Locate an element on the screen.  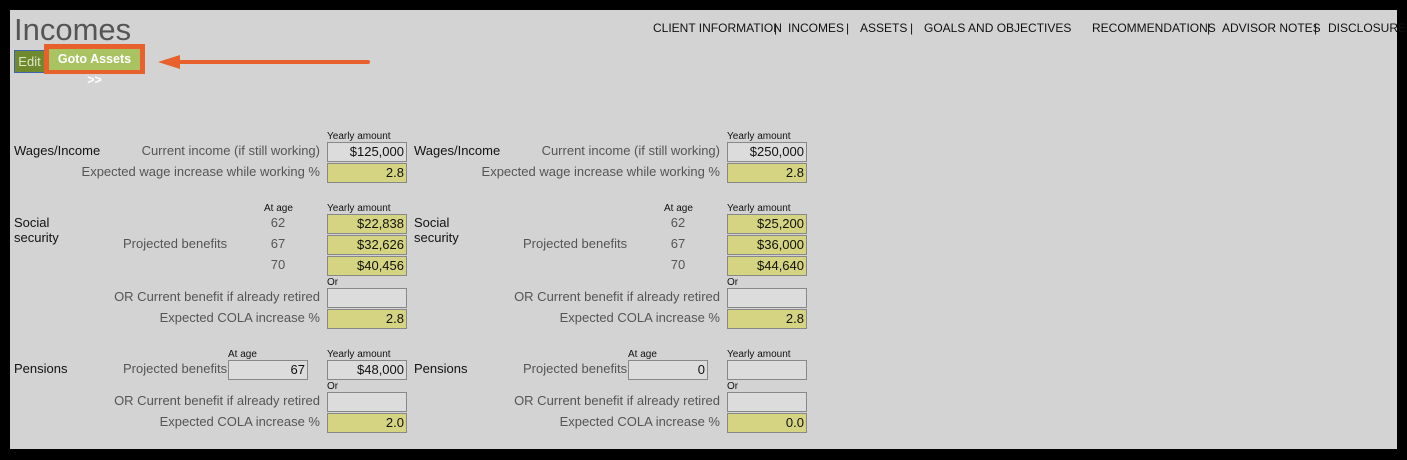
nav-advisor-notes: ADVISOR NOTES is located at coordinates (1271, 28).